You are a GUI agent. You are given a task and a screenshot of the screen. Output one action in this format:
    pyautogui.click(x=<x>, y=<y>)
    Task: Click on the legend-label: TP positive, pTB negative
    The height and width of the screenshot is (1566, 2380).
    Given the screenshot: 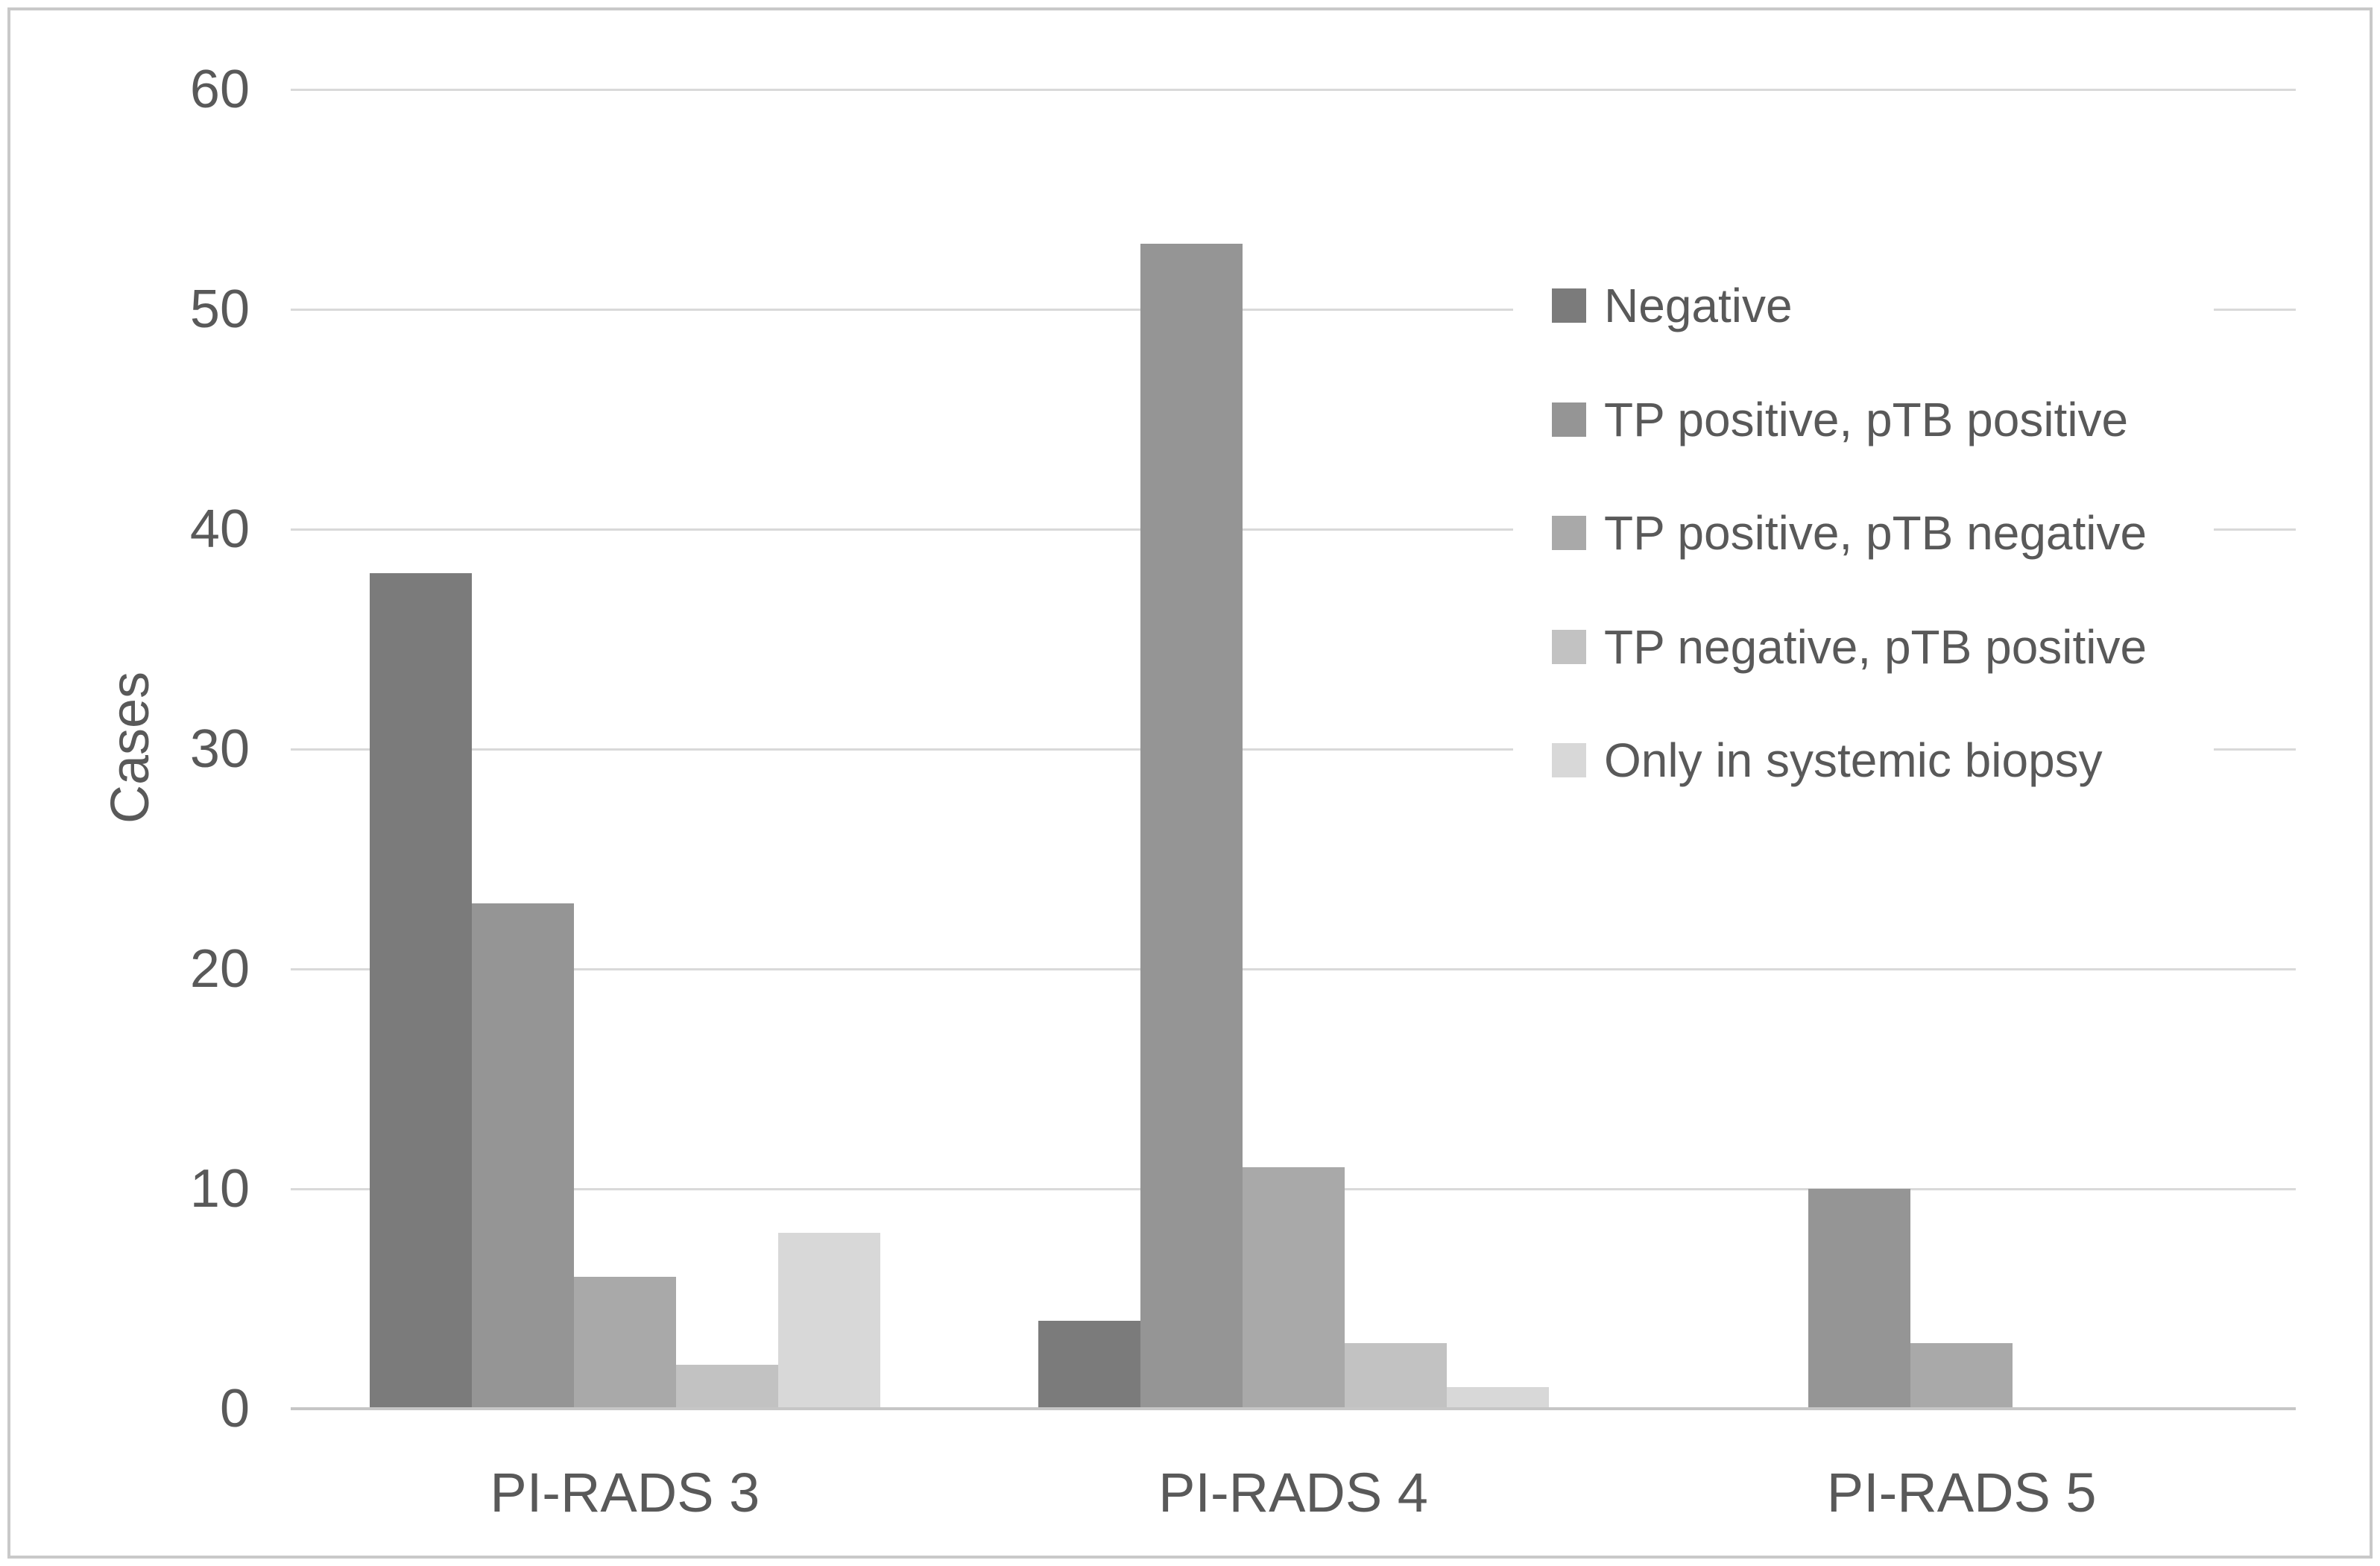 What is the action you would take?
    pyautogui.click(x=1875, y=533)
    